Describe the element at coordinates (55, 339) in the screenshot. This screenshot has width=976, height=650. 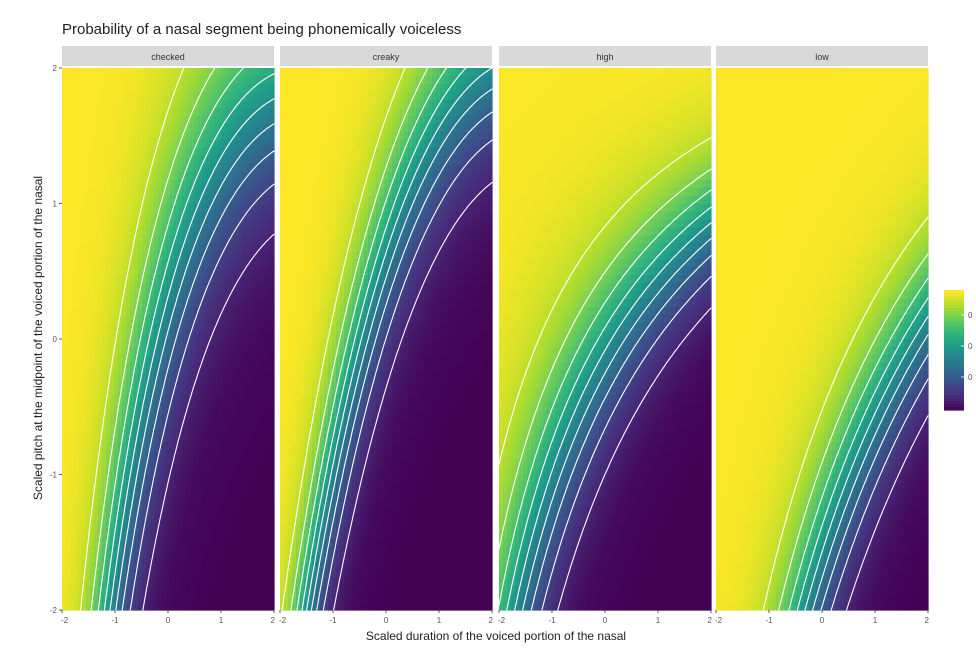
I see `y-tick-label: 0` at that location.